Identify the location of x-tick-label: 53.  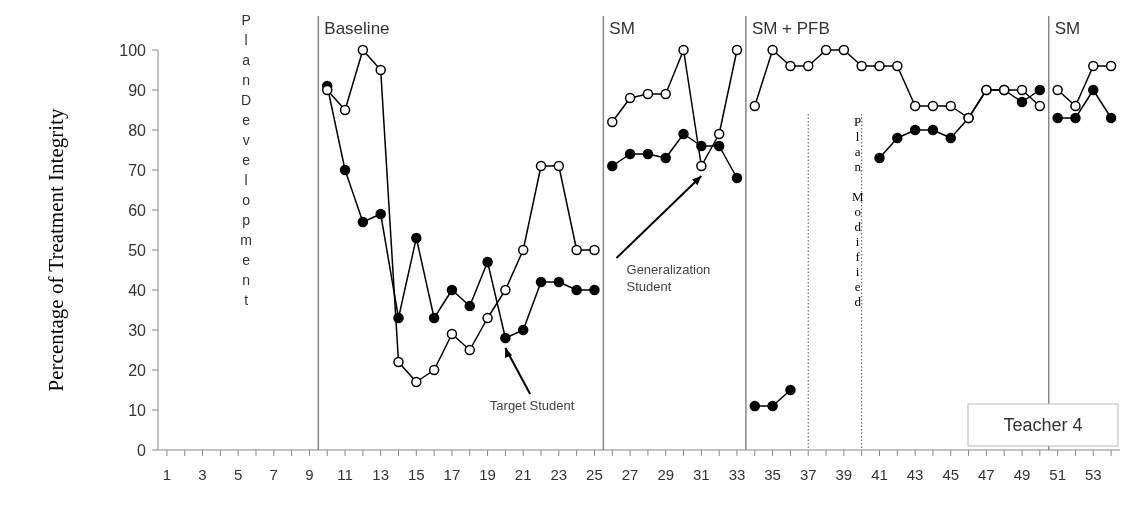
(1093, 474).